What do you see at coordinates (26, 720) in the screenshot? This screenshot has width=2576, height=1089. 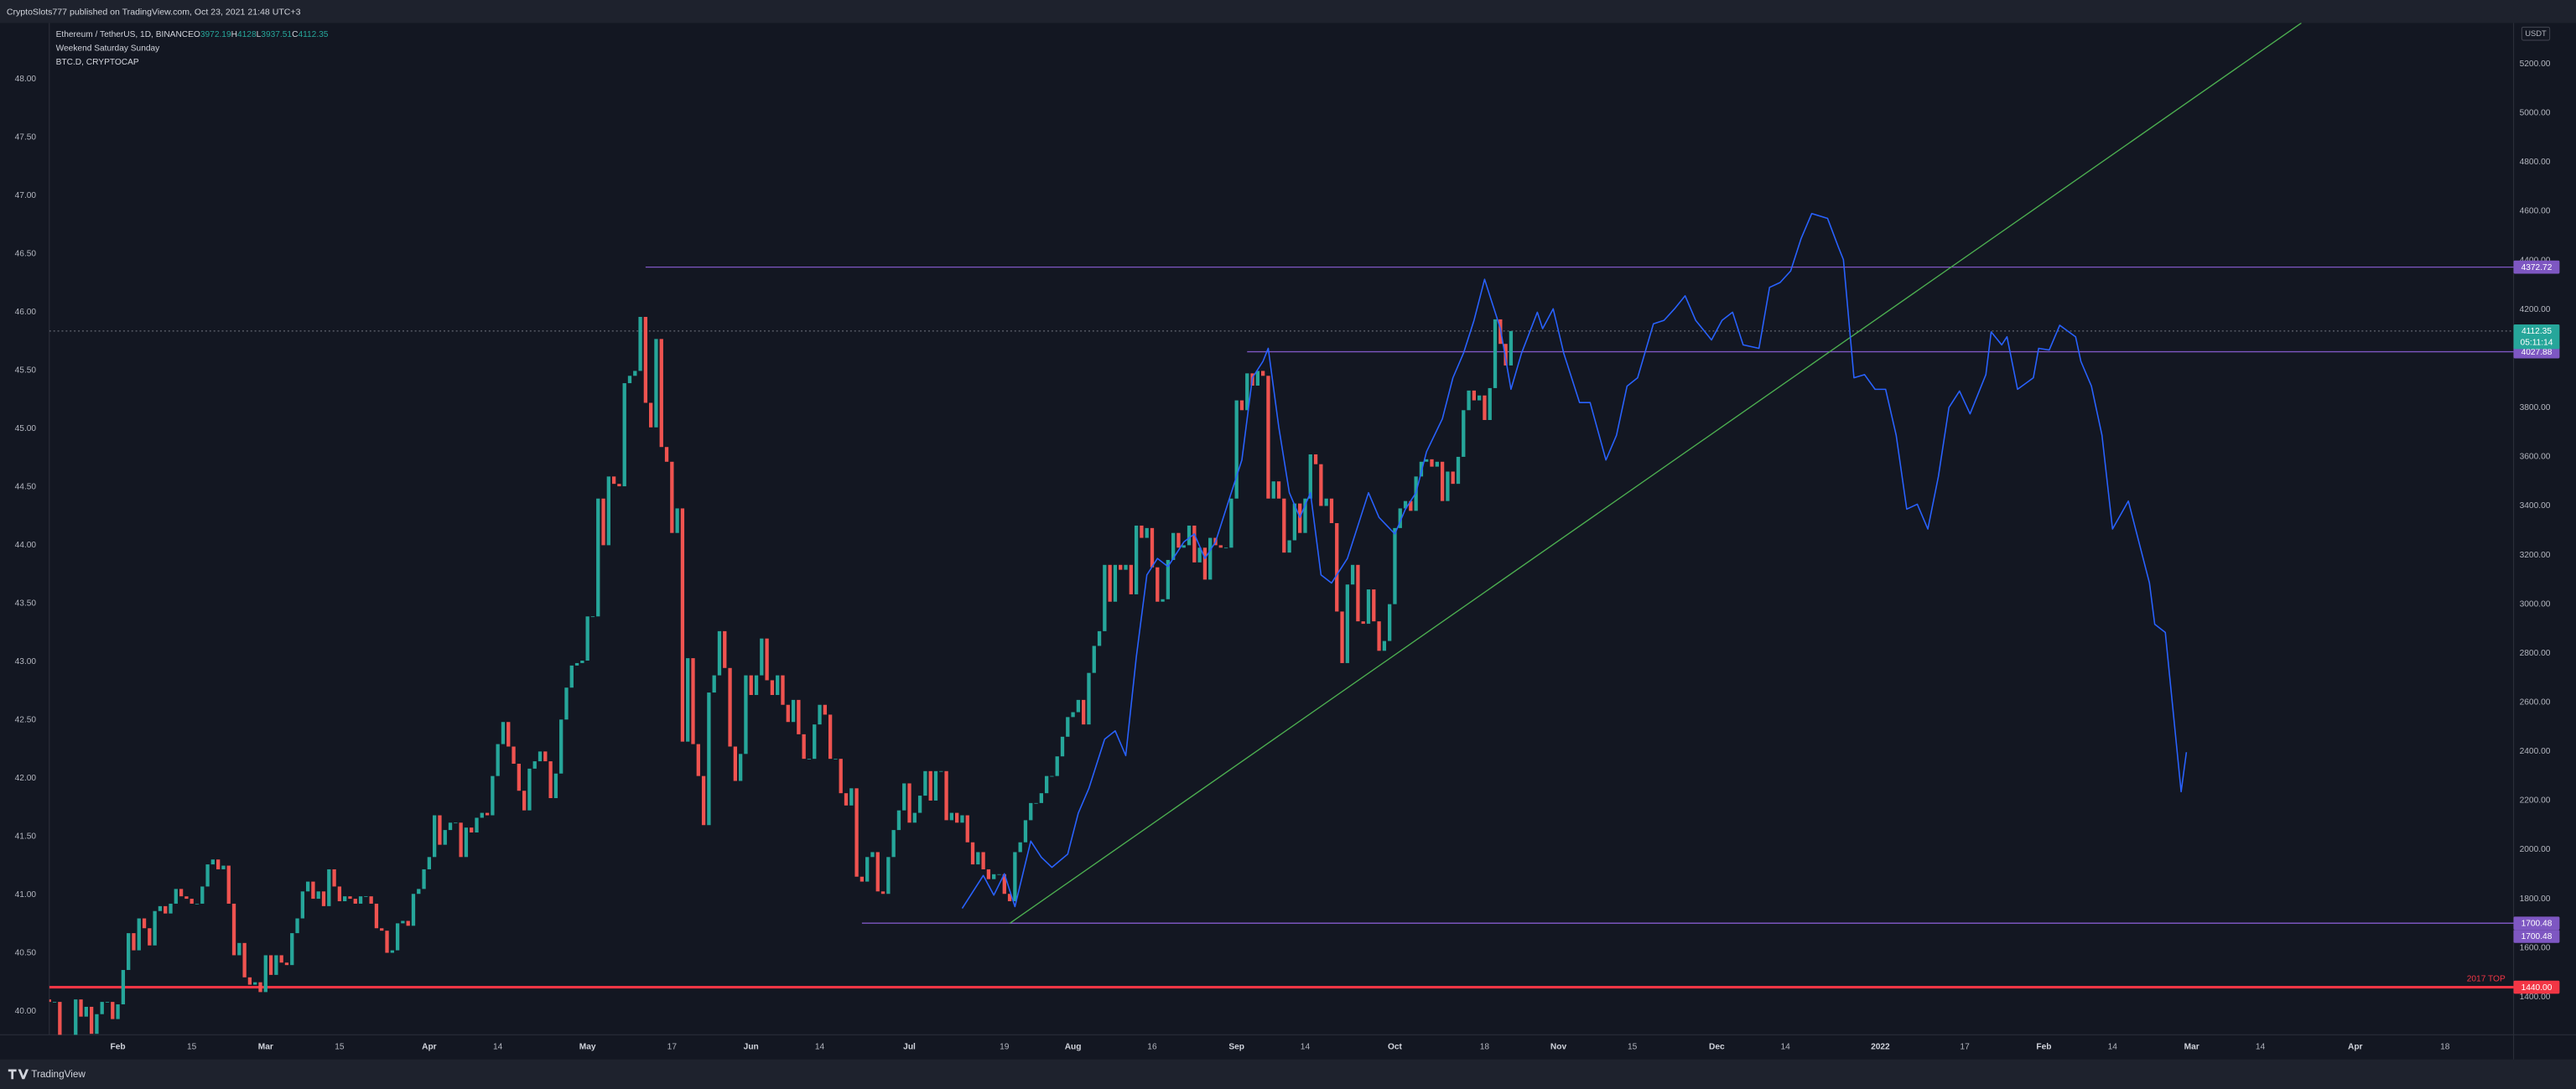 I see `y2-tick-label: 42.50` at bounding box center [26, 720].